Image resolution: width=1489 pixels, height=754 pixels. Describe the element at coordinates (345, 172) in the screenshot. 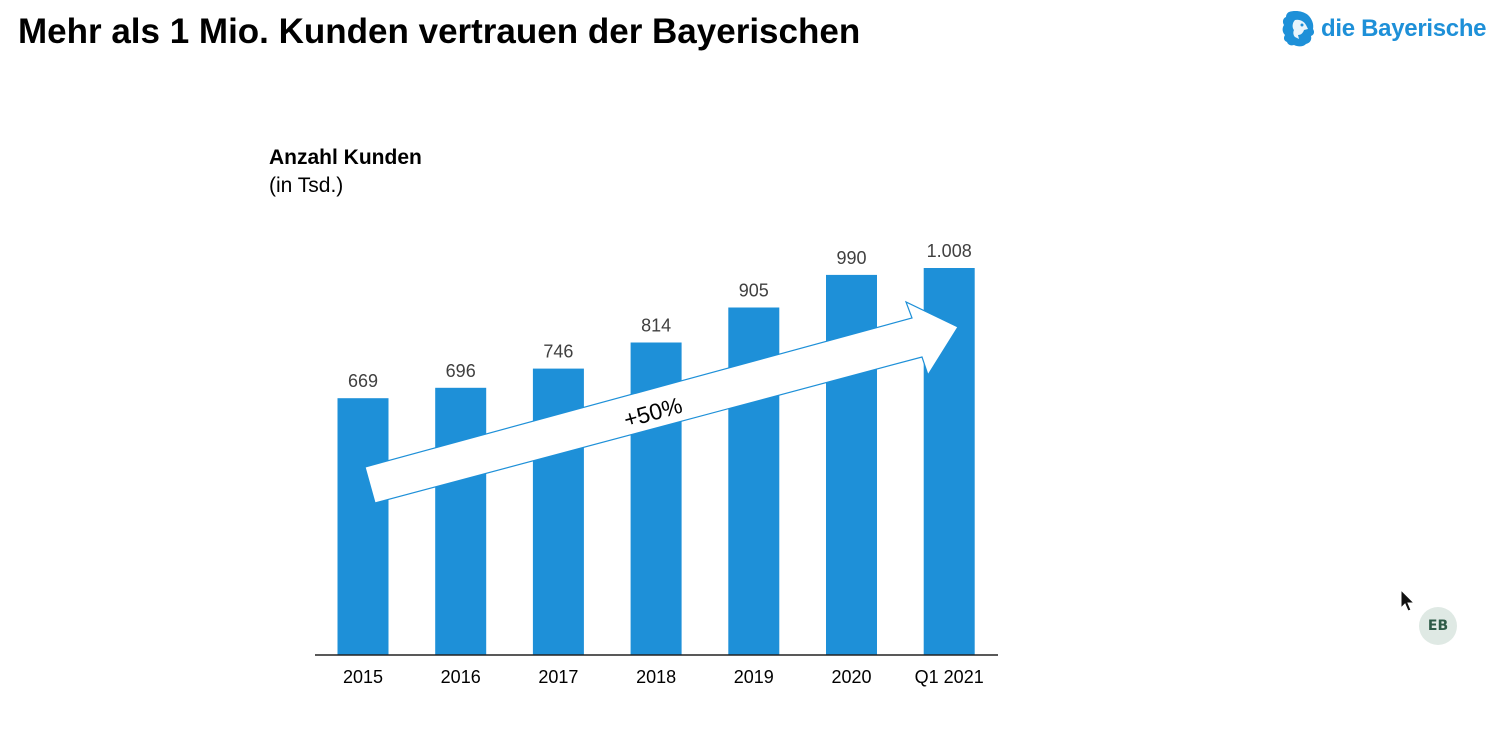

I see `chart-heading: Anzahl Kunden (in Tsd.)` at that location.